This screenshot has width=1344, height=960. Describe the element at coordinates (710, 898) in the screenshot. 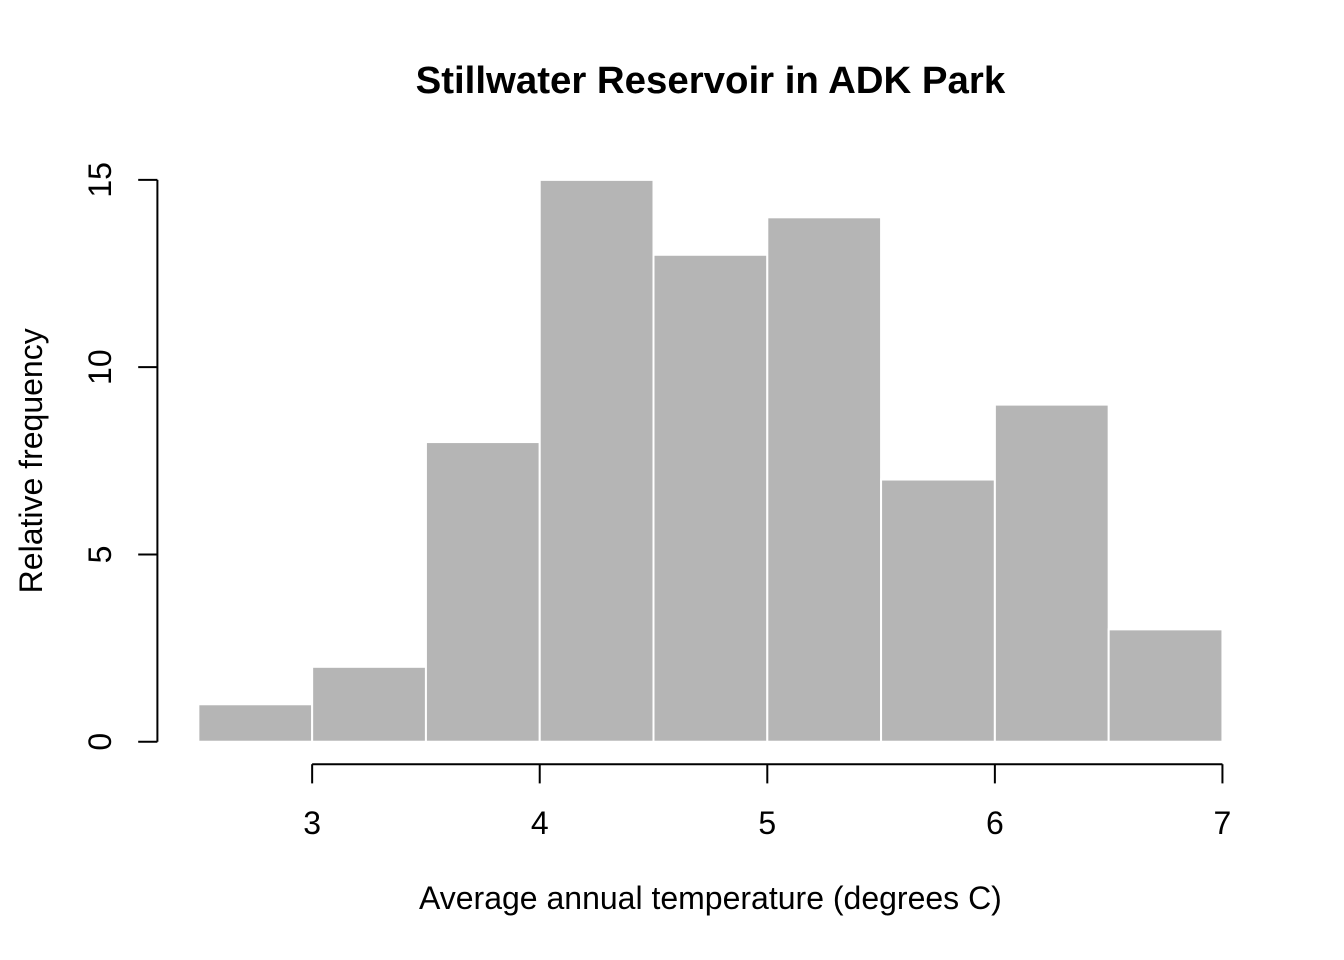

I see `svg-text:Average annual temperature (de: Average annual temperature (degrees C)` at that location.